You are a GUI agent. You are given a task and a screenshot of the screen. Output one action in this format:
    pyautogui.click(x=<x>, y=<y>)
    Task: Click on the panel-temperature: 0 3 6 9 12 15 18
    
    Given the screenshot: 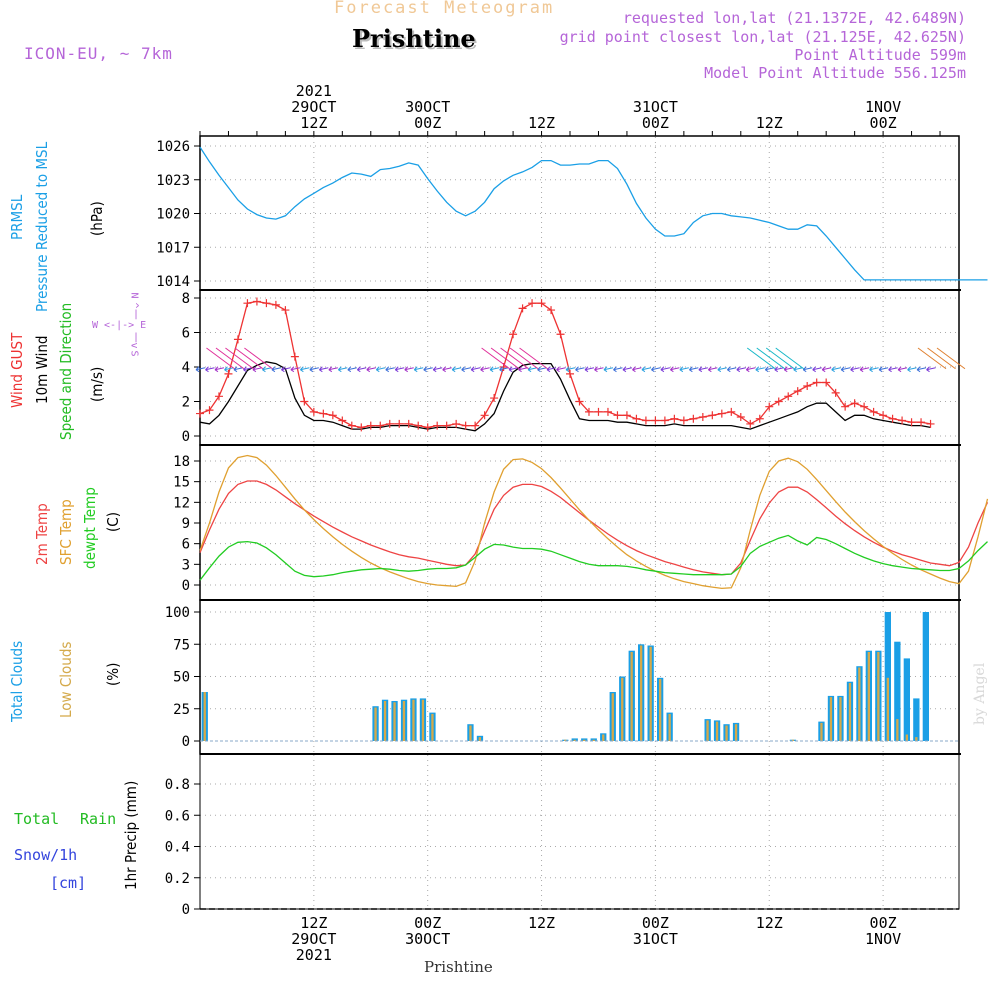 What is the action you would take?
    pyautogui.click(x=566, y=522)
    